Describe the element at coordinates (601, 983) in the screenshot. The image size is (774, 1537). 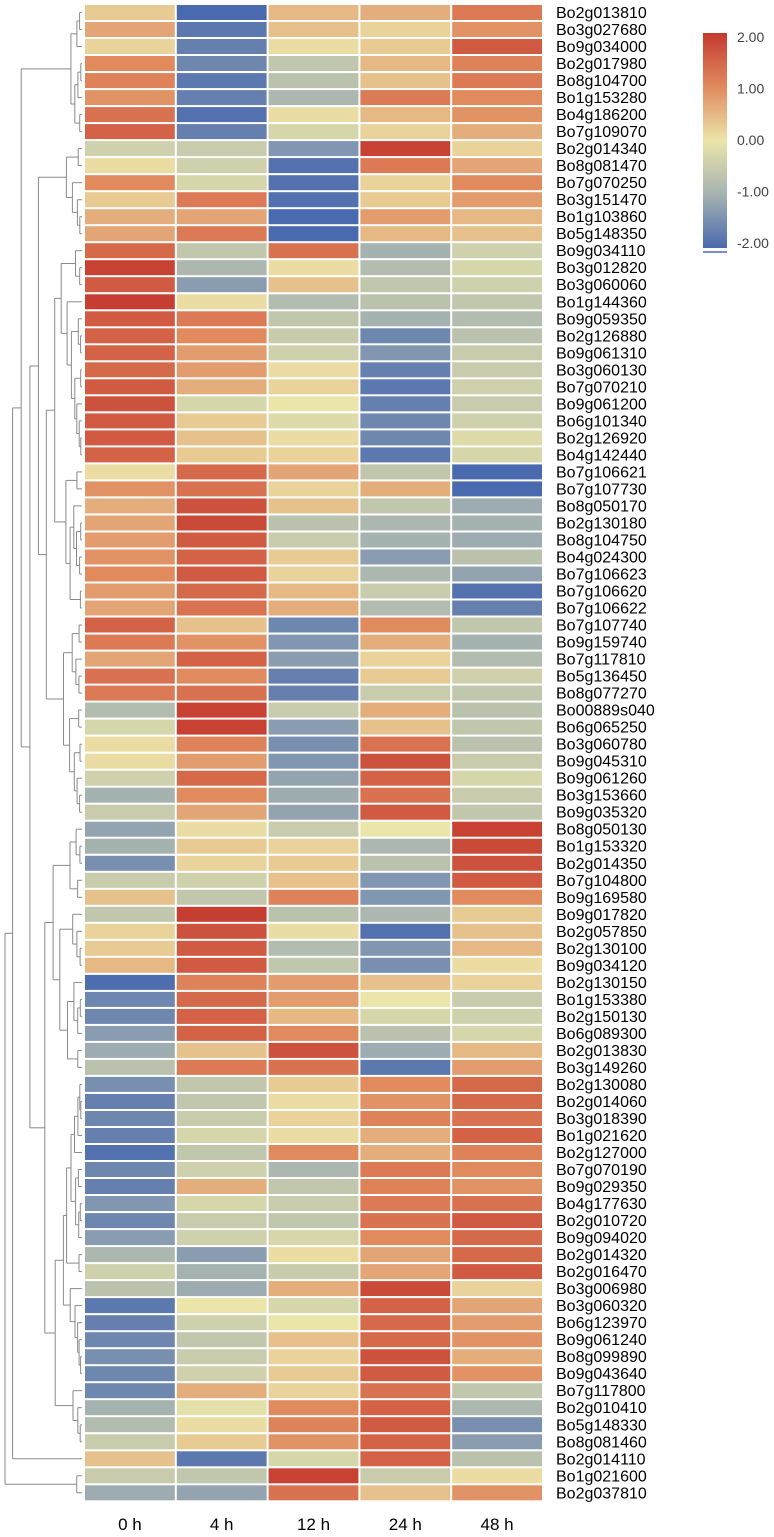
I see `row-label: Bo2g130150` at that location.